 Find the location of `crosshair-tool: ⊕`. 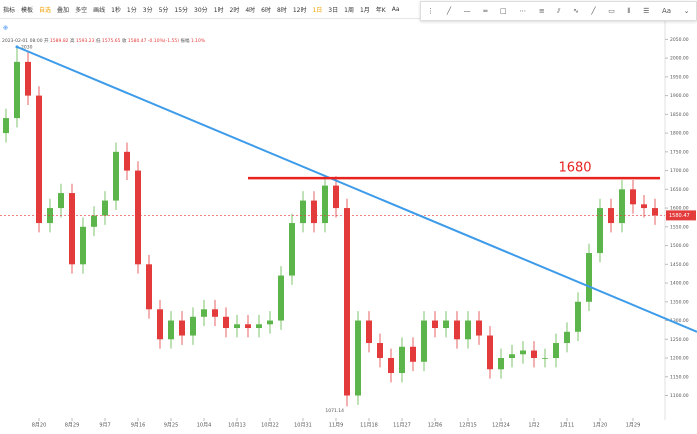

crosshair-tool: ⊕ is located at coordinates (5, 28).